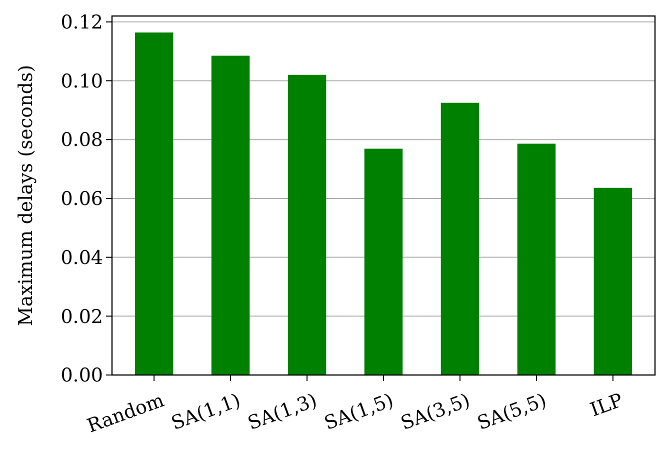  Describe the element at coordinates (606, 405) in the screenshot. I see `x-tick-label: ILP` at that location.